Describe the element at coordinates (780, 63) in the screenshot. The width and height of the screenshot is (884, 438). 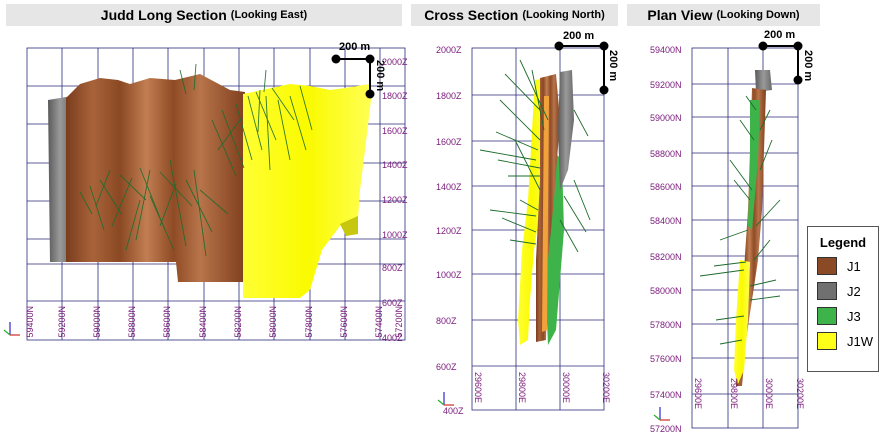
I see `plan-view-scale-bar` at that location.